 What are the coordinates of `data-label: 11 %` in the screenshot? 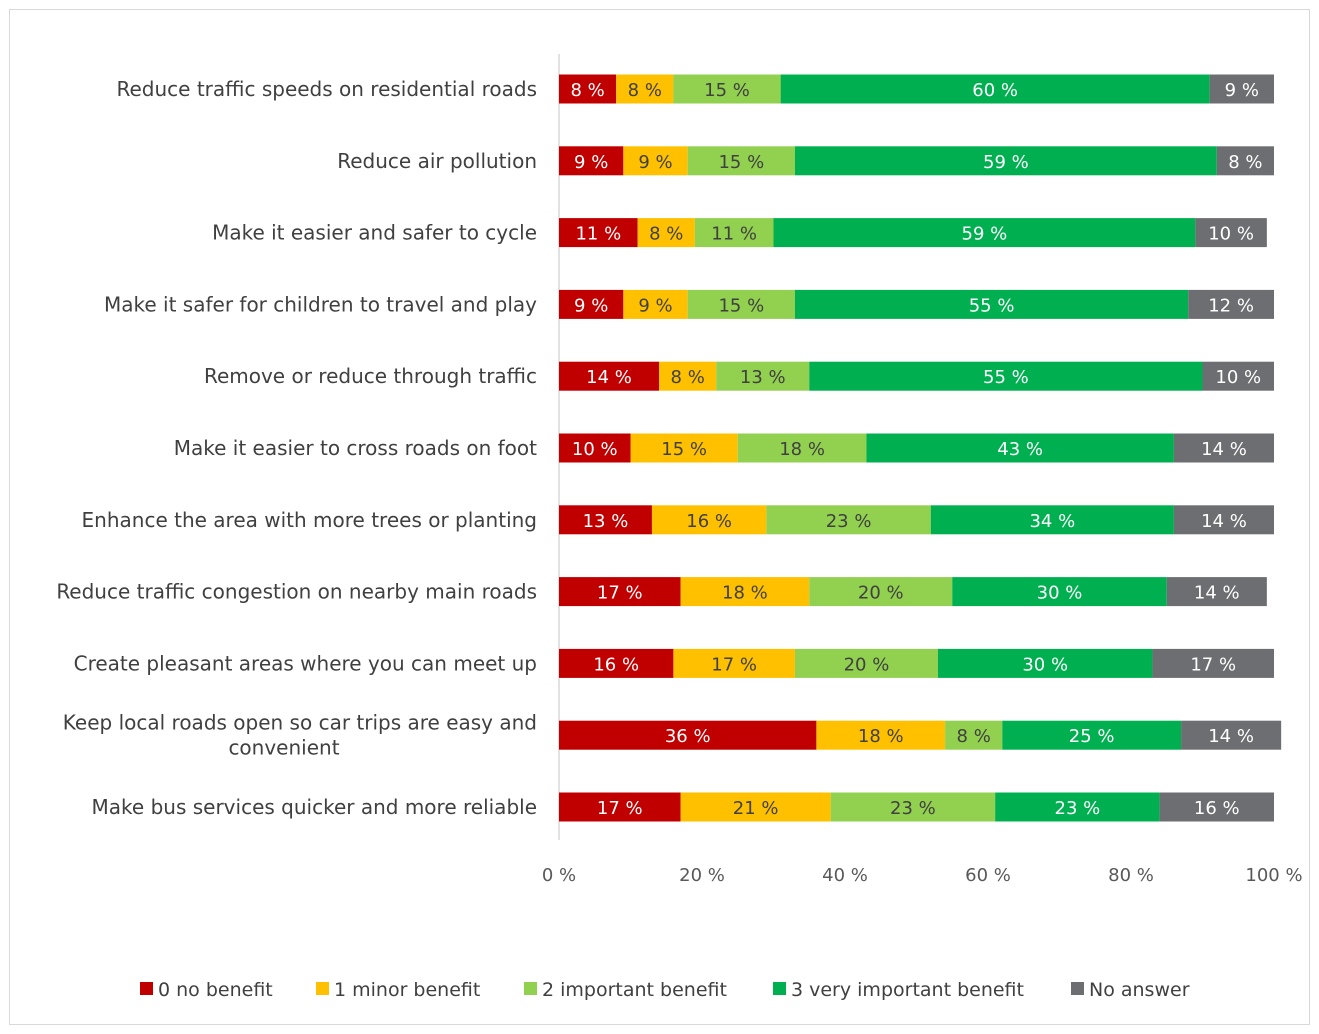 It's located at (598, 234).